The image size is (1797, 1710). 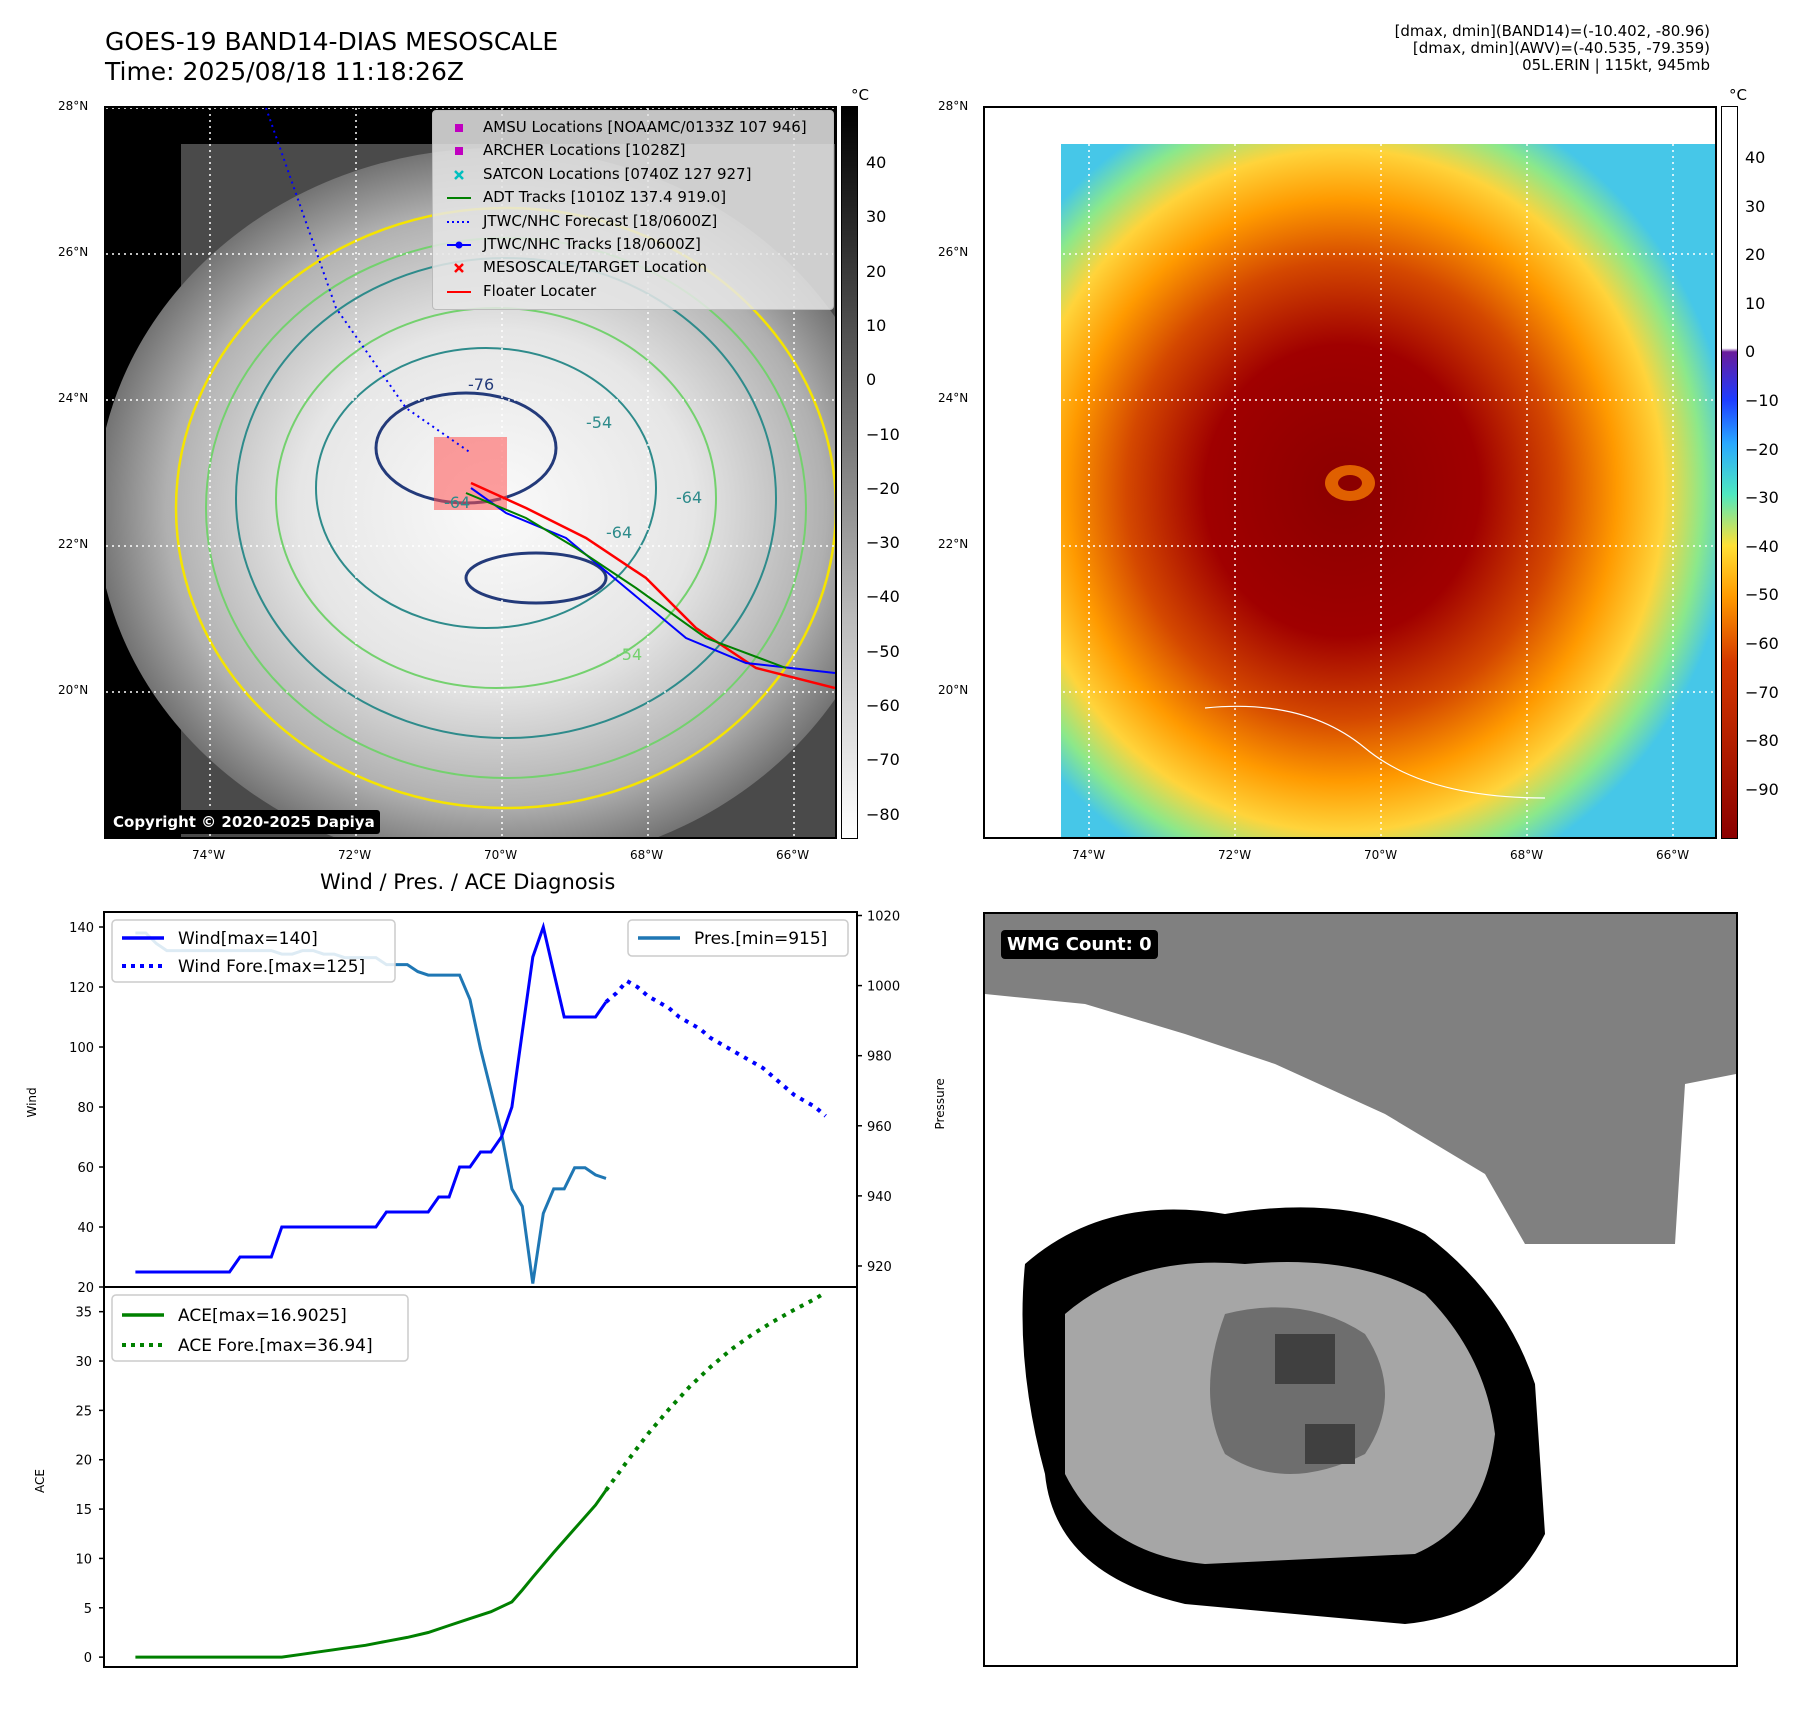 What do you see at coordinates (879, 1127) in the screenshot?
I see `pressure-tick-label: 960` at bounding box center [879, 1127].